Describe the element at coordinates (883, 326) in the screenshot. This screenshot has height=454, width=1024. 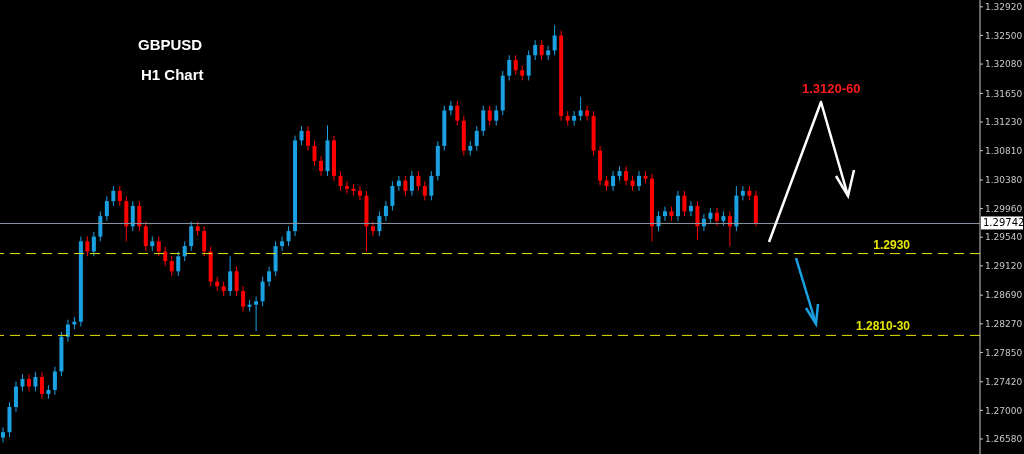
I see `ref-line-label: 1.2810-30` at that location.